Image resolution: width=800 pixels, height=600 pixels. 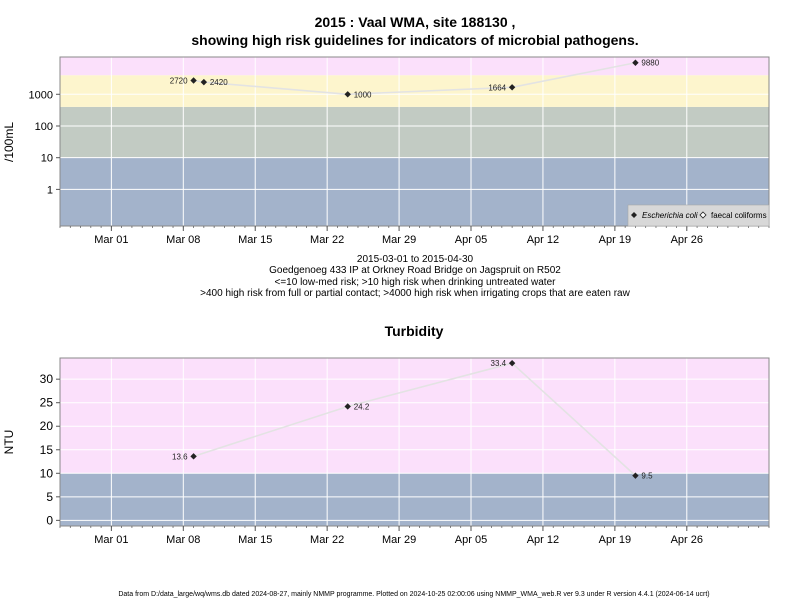 I want to click on chart2-xtick-label-6: Apr 12, so click(x=543, y=540).